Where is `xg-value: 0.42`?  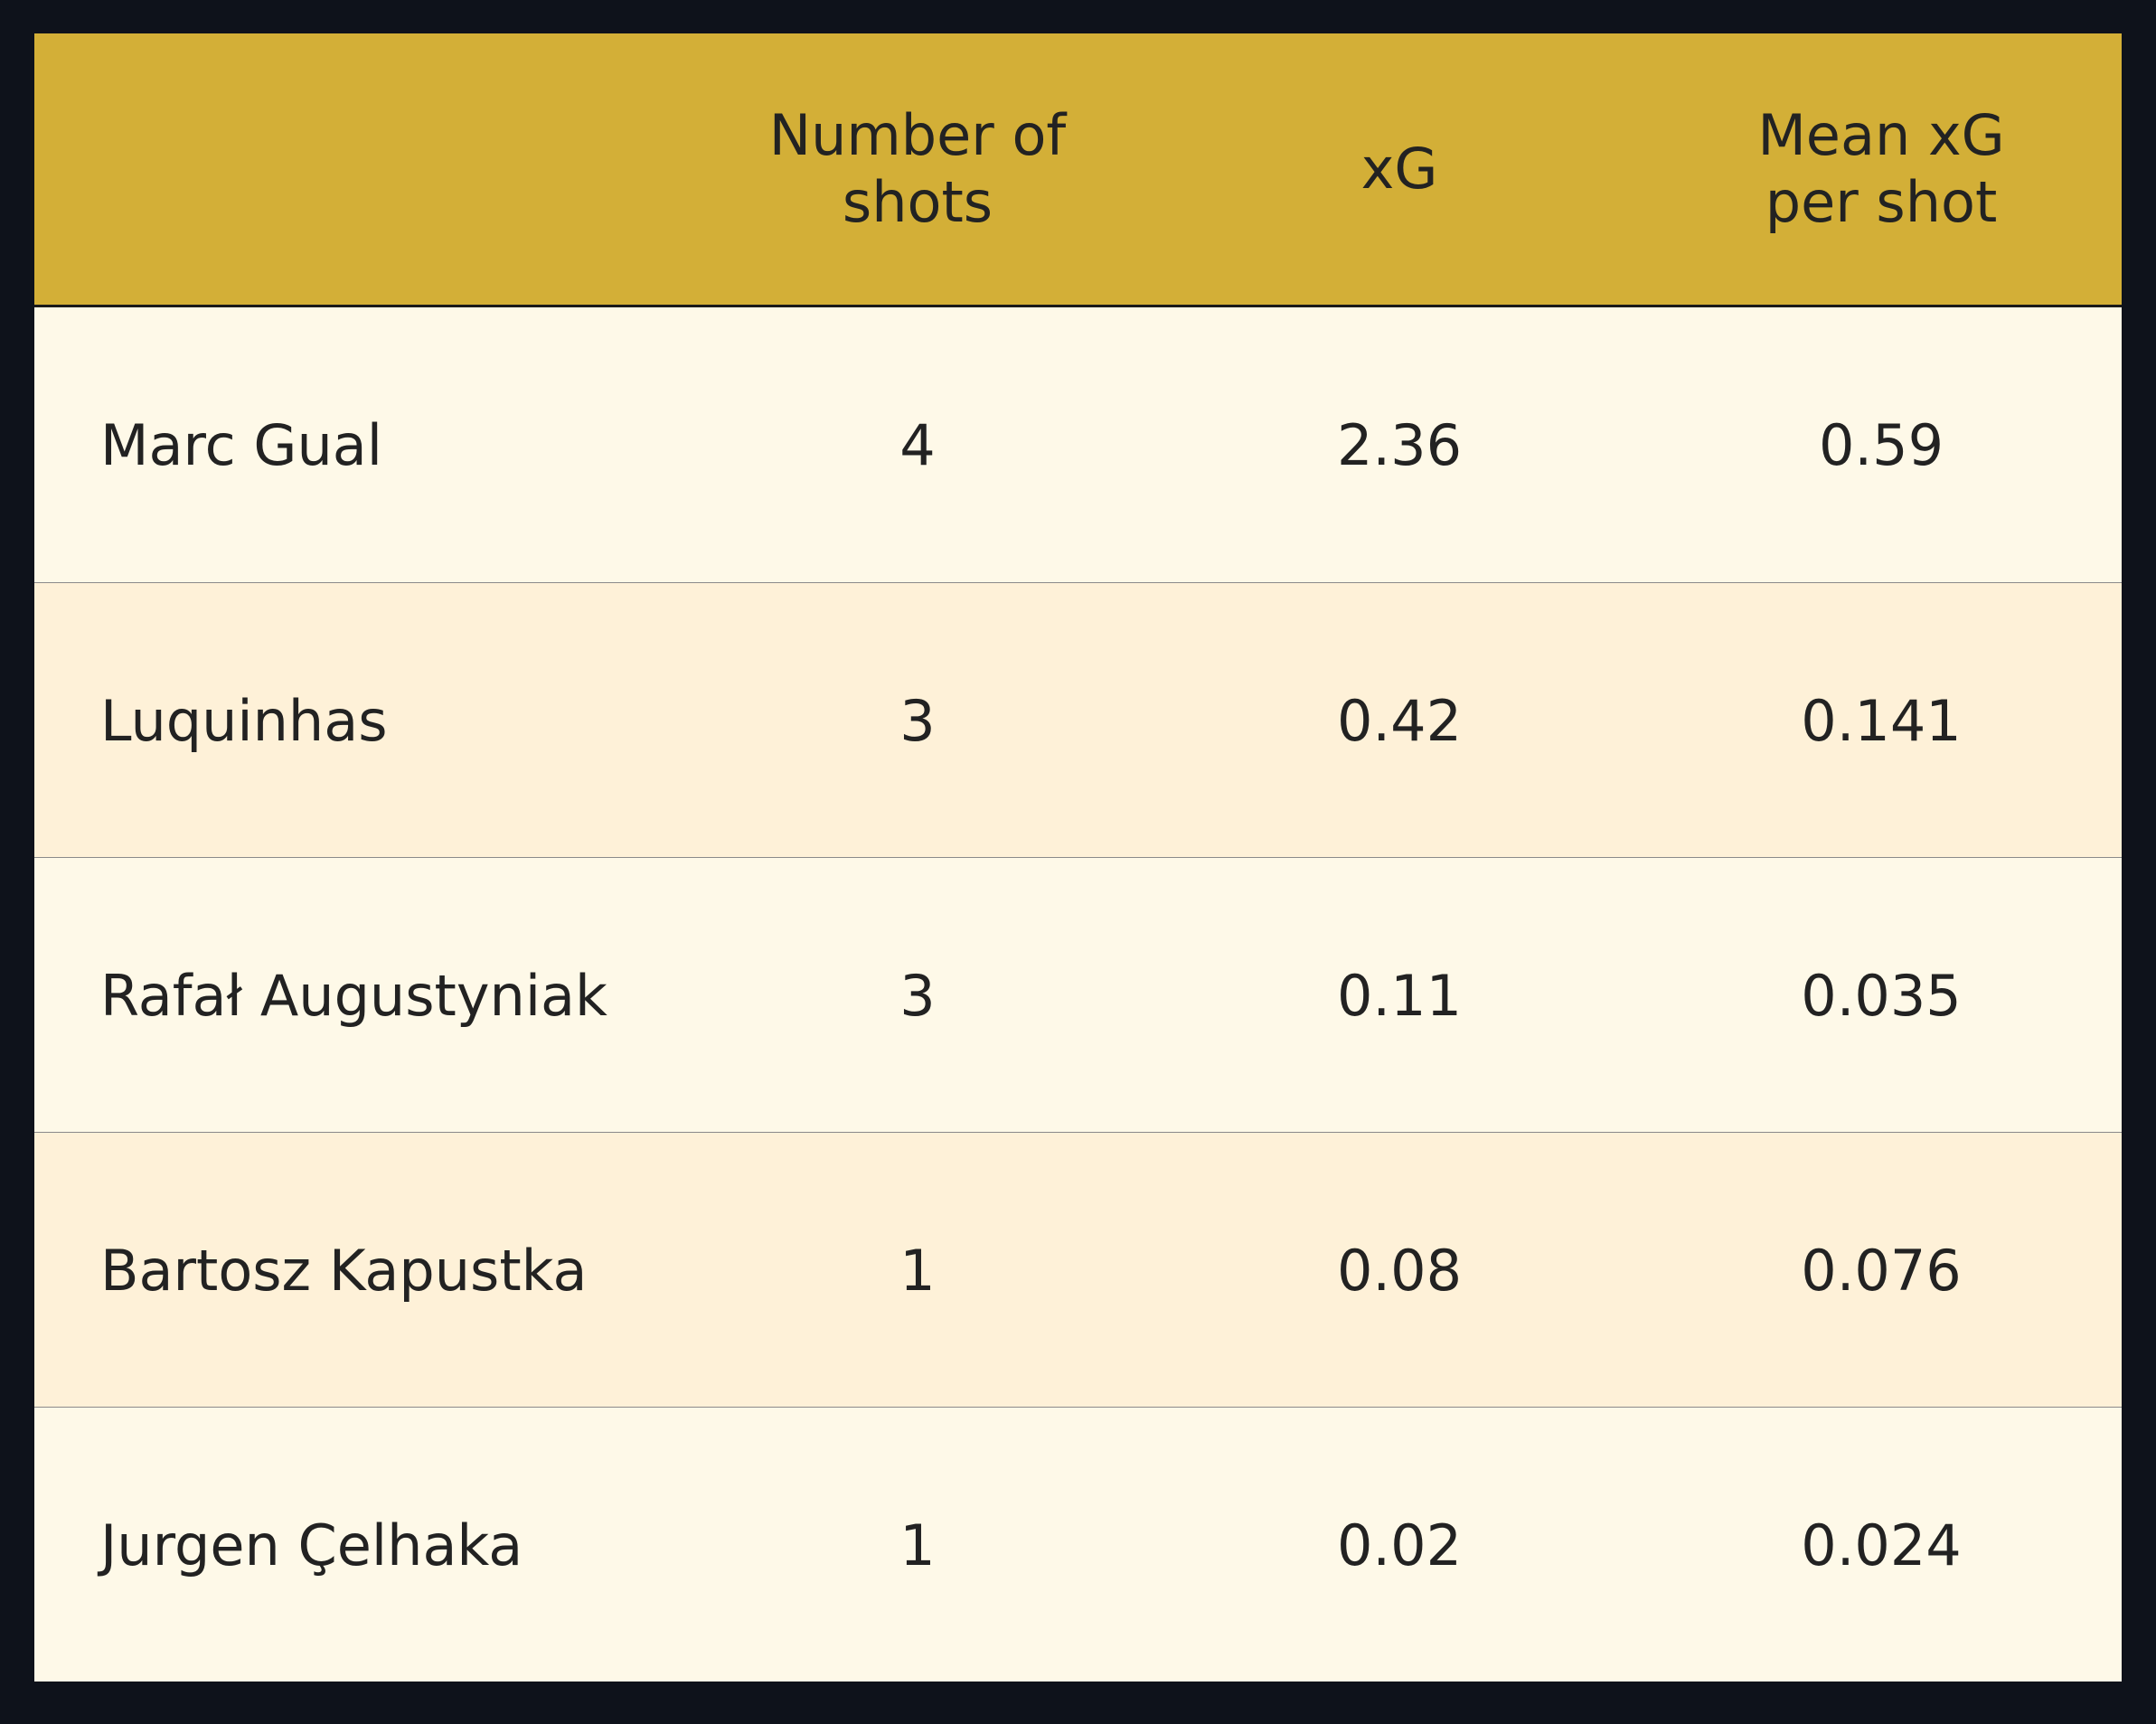 xg-value: 0.42 is located at coordinates (1399, 720).